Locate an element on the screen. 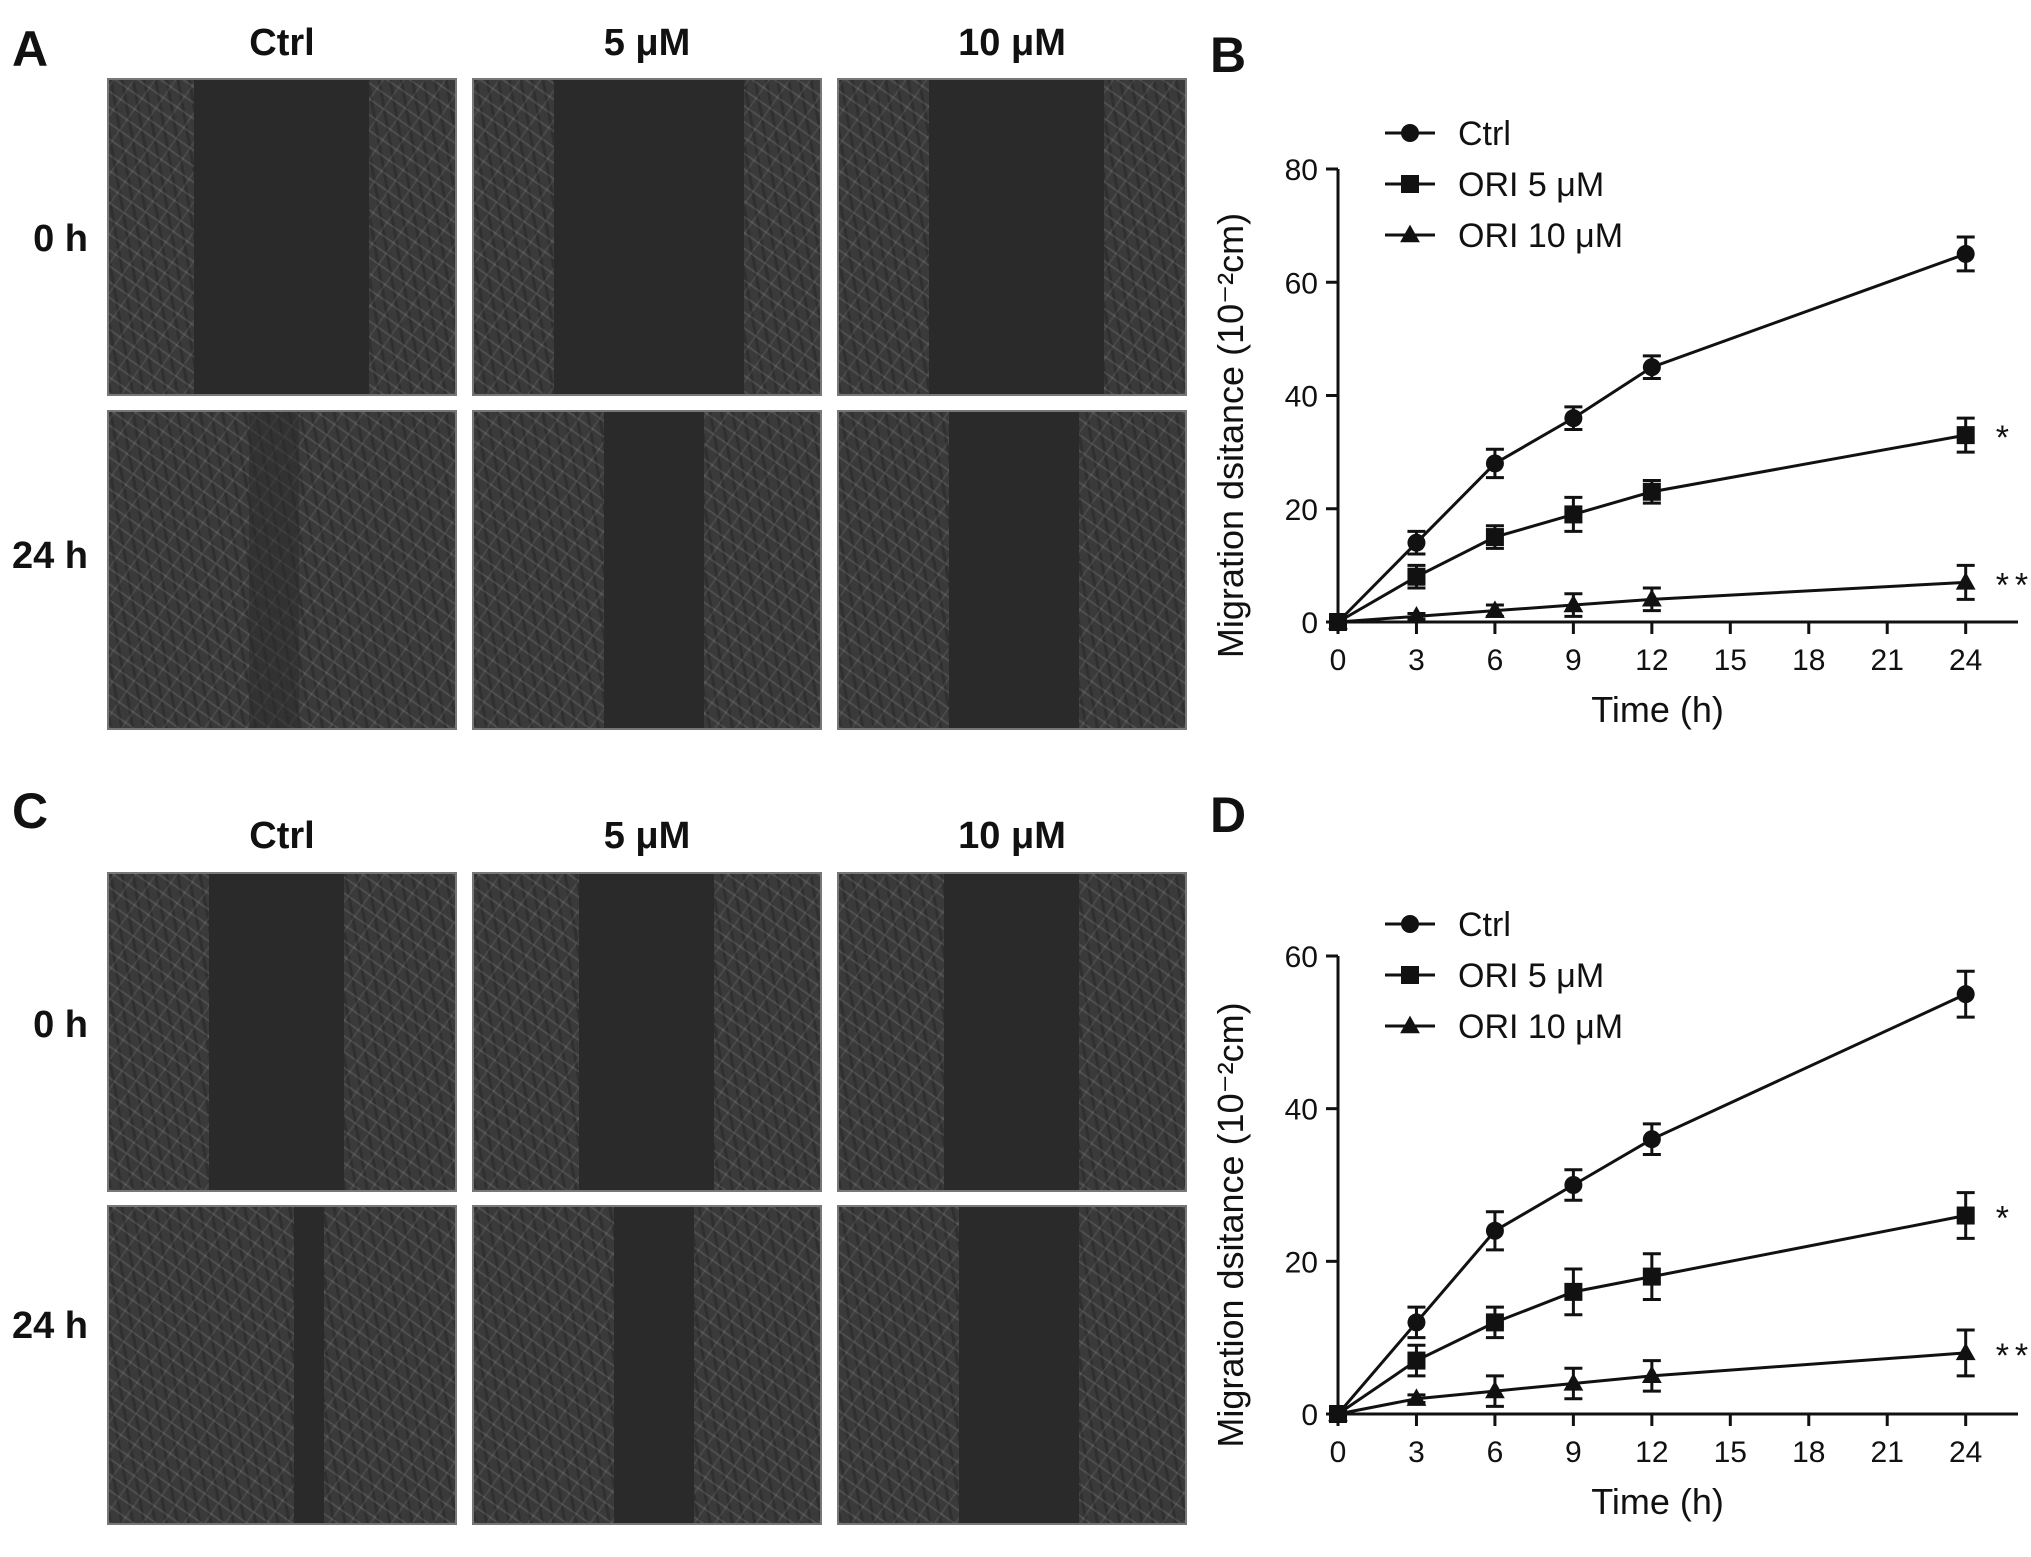  chart-d-y-tick-label: 60 is located at coordinates (1301, 957).